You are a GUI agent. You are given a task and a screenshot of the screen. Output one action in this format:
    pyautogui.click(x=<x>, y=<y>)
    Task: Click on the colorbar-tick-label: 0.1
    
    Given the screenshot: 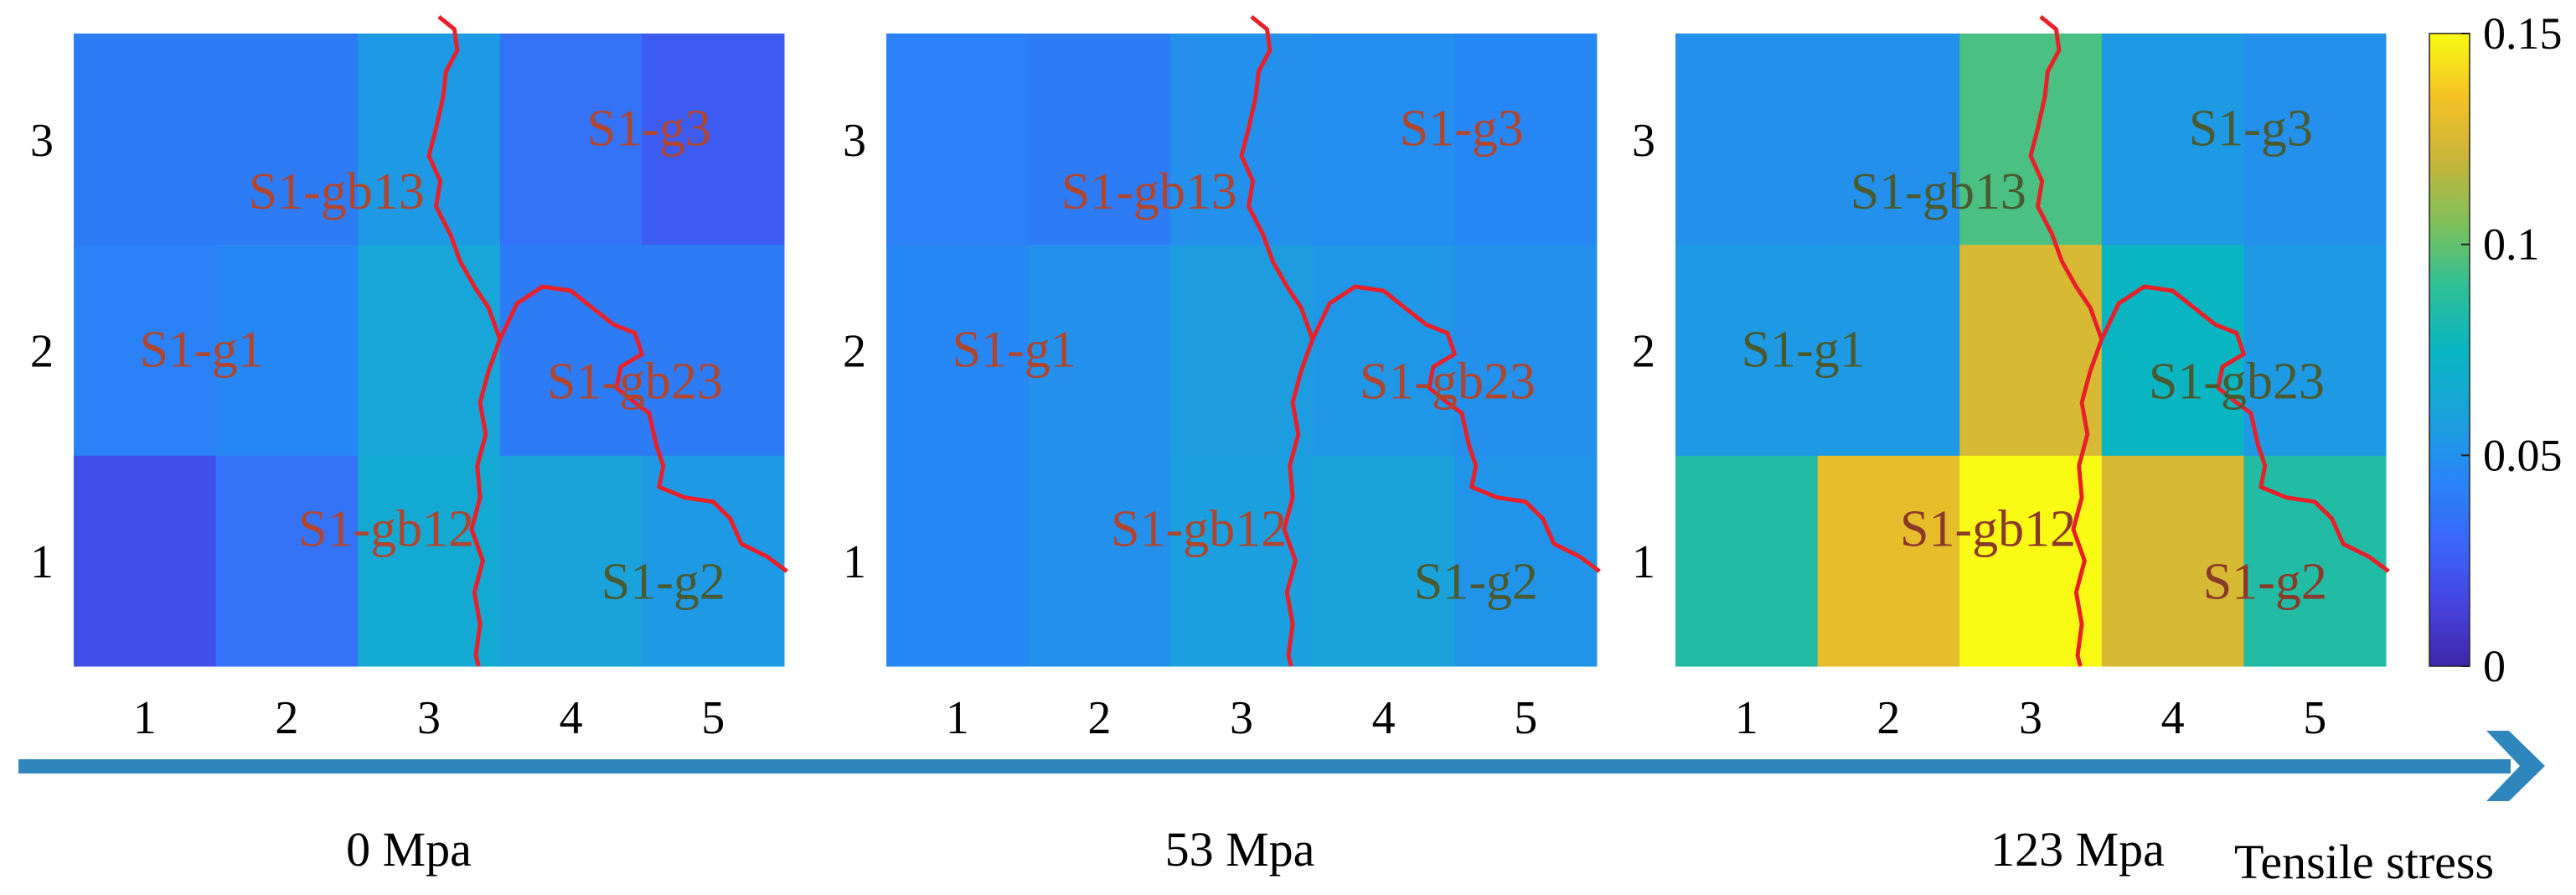 What is the action you would take?
    pyautogui.click(x=2511, y=245)
    